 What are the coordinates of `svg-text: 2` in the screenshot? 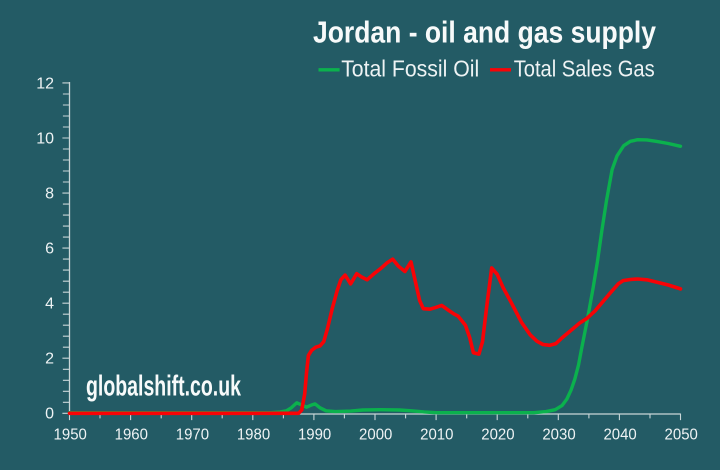 It's located at (49, 359).